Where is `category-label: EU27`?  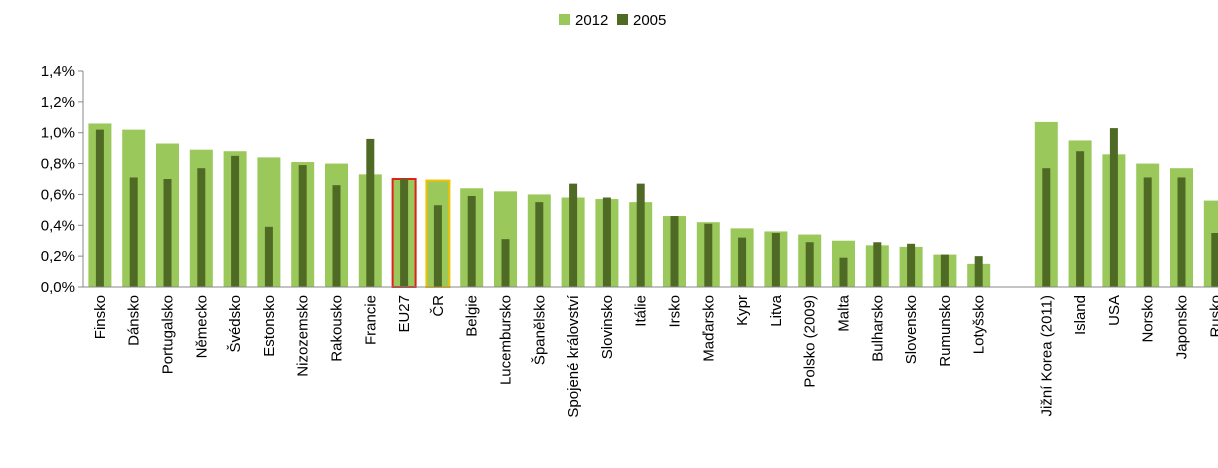 category-label: EU27 is located at coordinates (404, 314).